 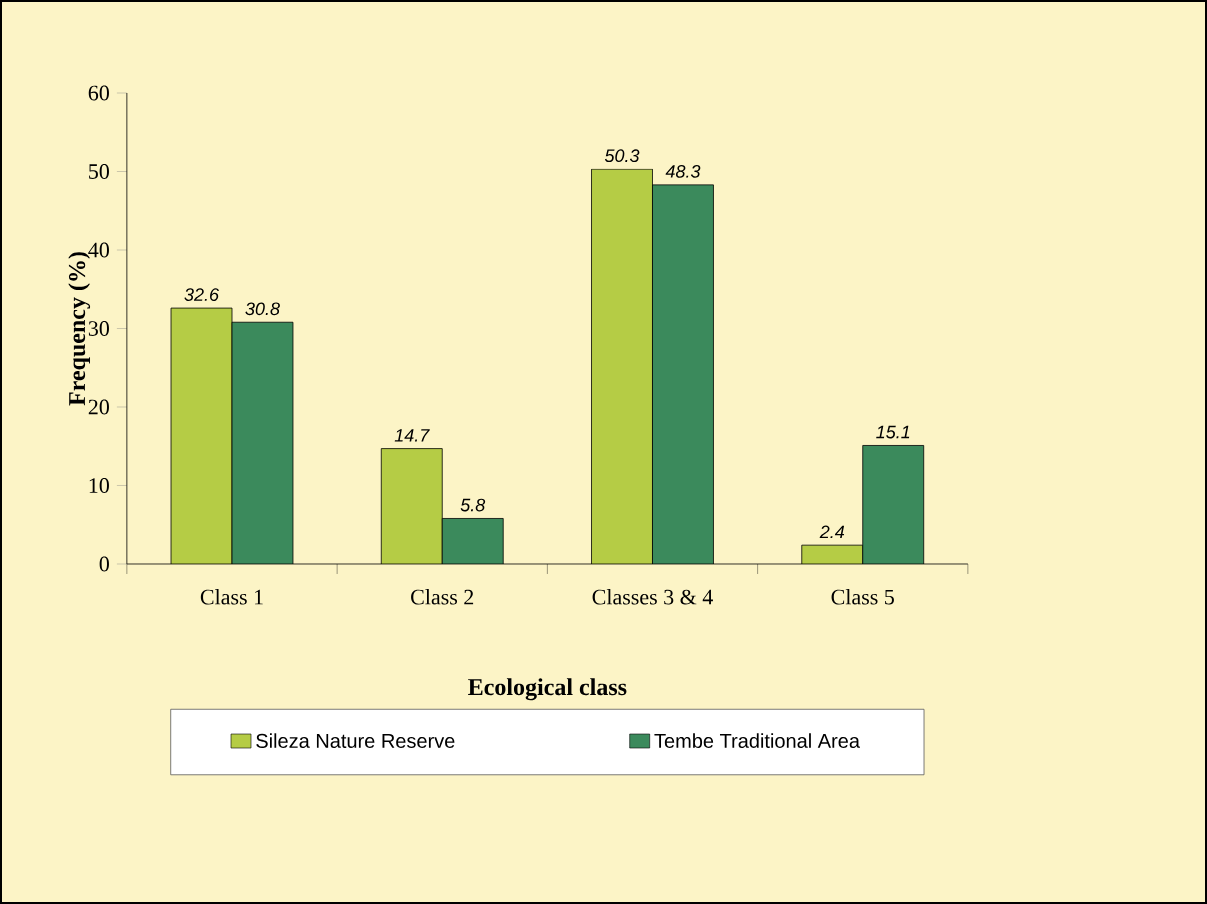 I want to click on legend-label: Sileza Nature Reserve, so click(x=355, y=740).